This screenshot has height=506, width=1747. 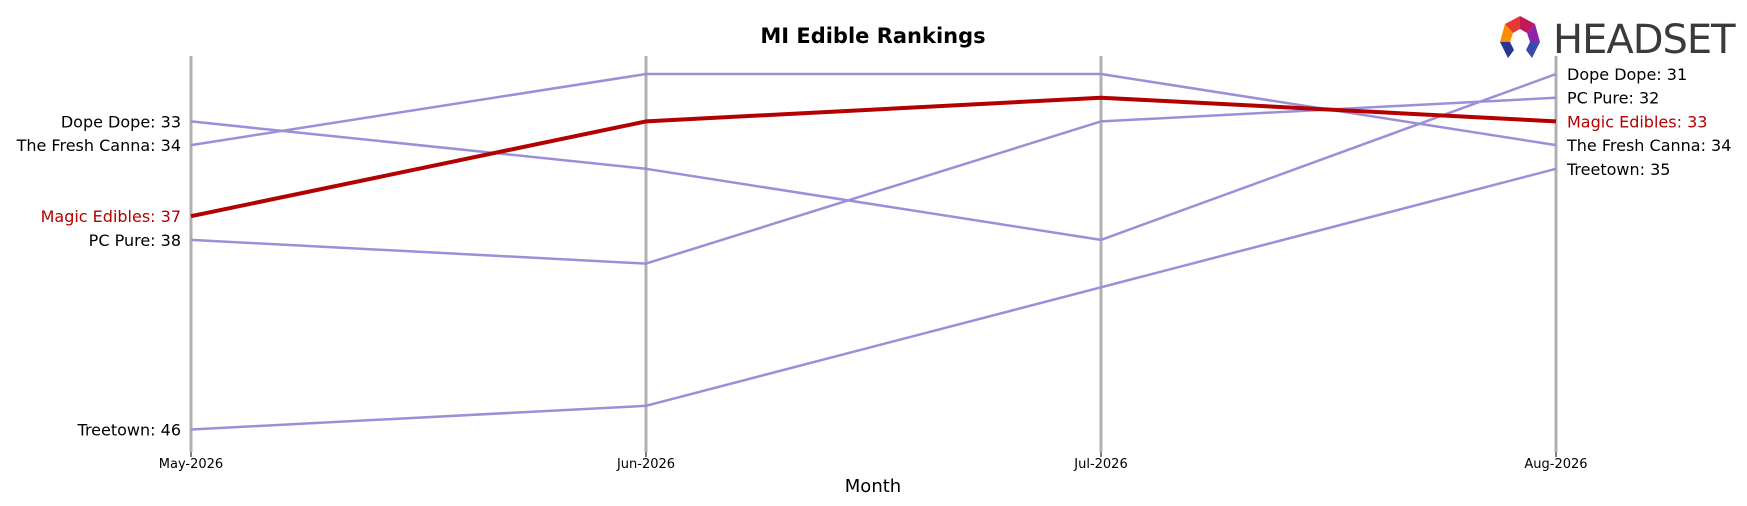 I want to click on headset-logo-text: HEADSET, so click(x=1644, y=40).